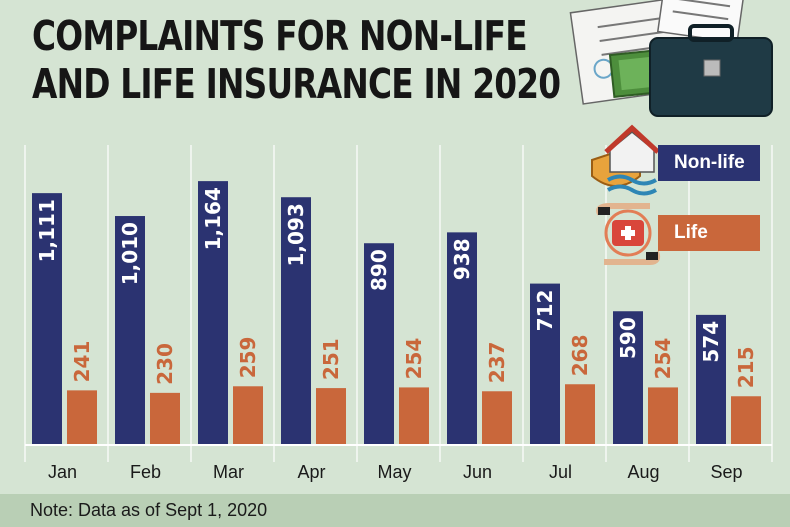  Describe the element at coordinates (580, 355) in the screenshot. I see `label-life-jul: 268` at that location.